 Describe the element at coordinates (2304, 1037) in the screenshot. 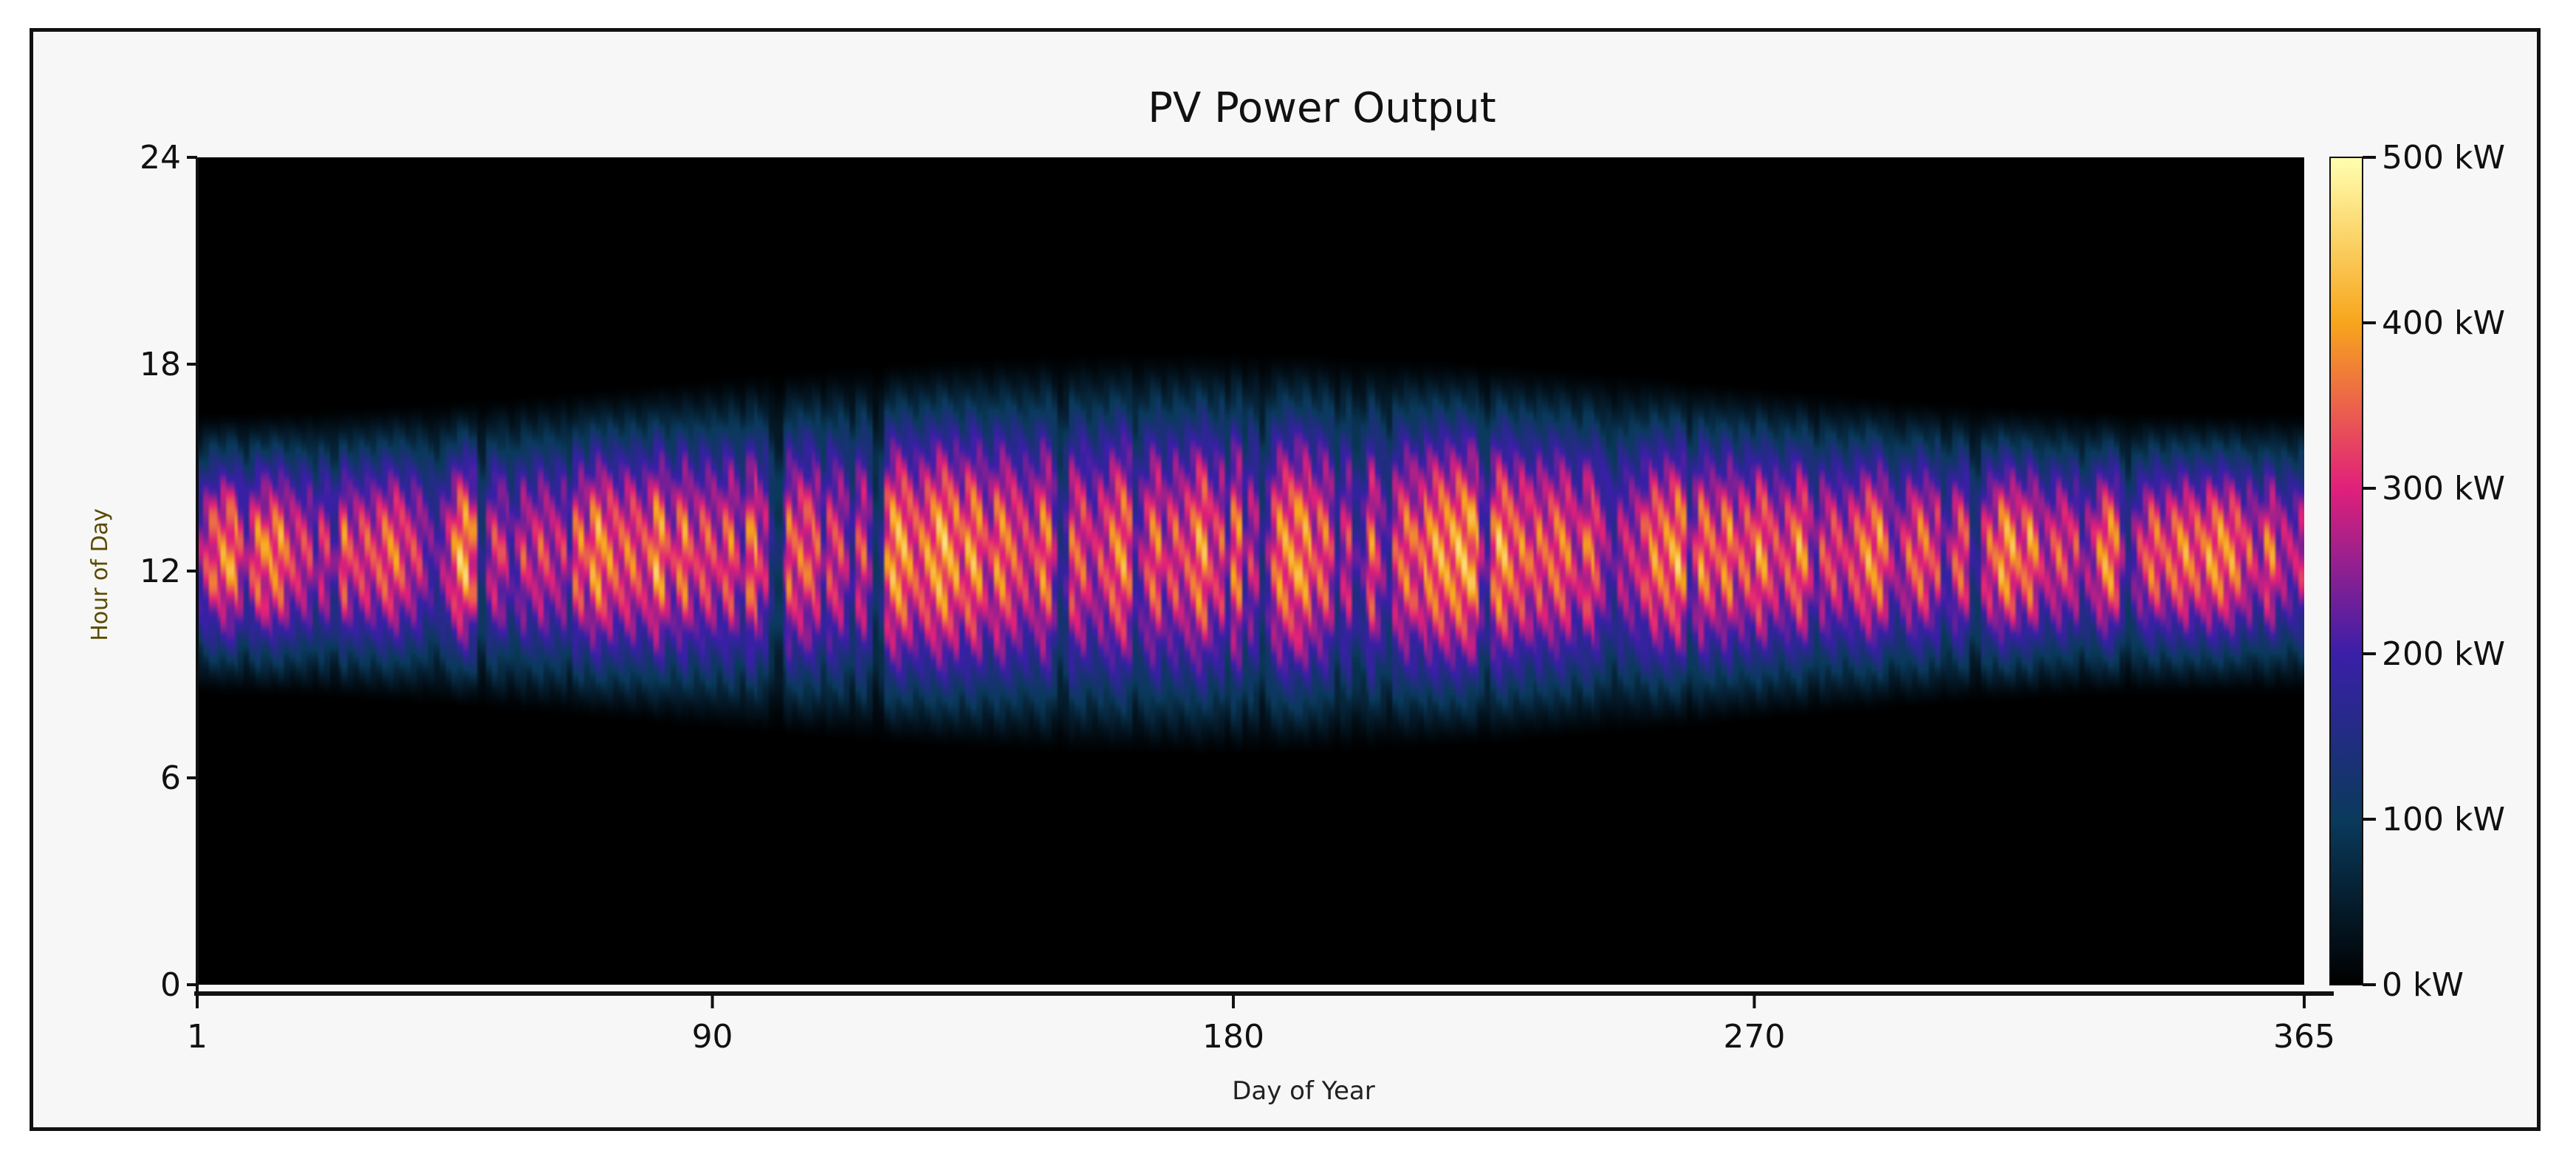

I see `x-tick-label: 365` at that location.